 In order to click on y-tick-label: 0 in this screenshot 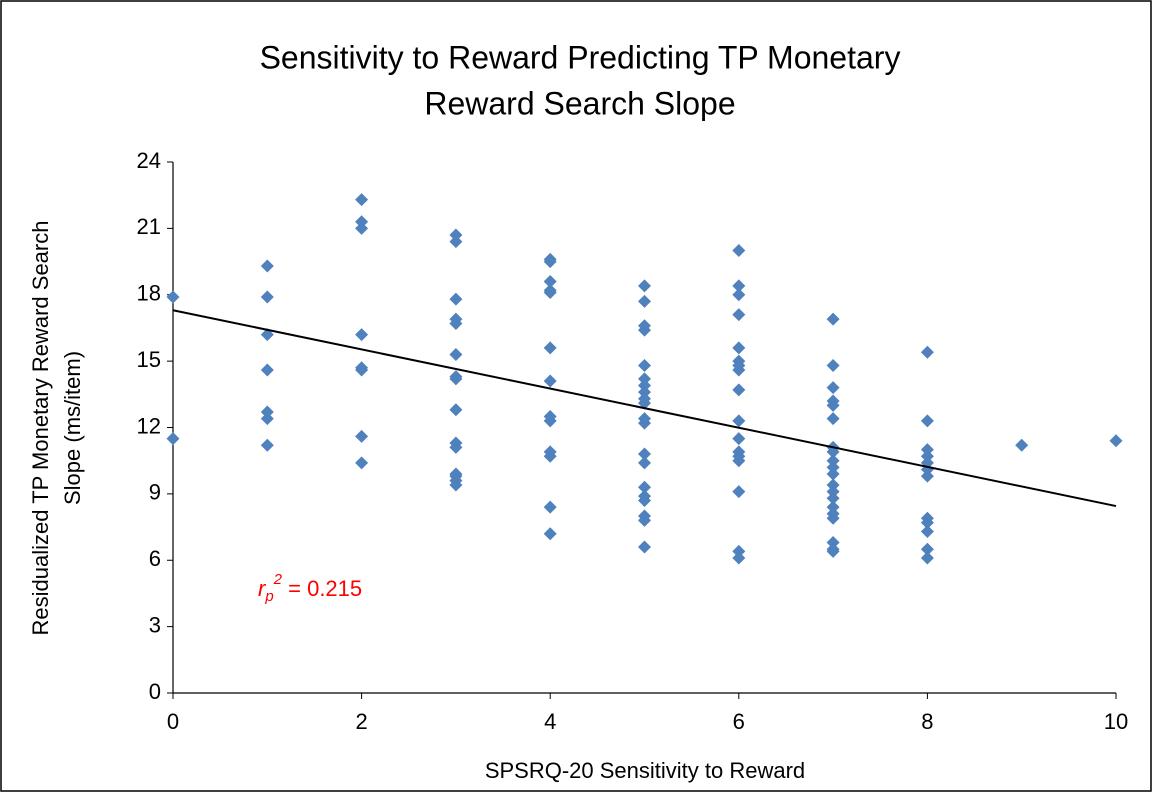, I will do `click(155, 691)`.